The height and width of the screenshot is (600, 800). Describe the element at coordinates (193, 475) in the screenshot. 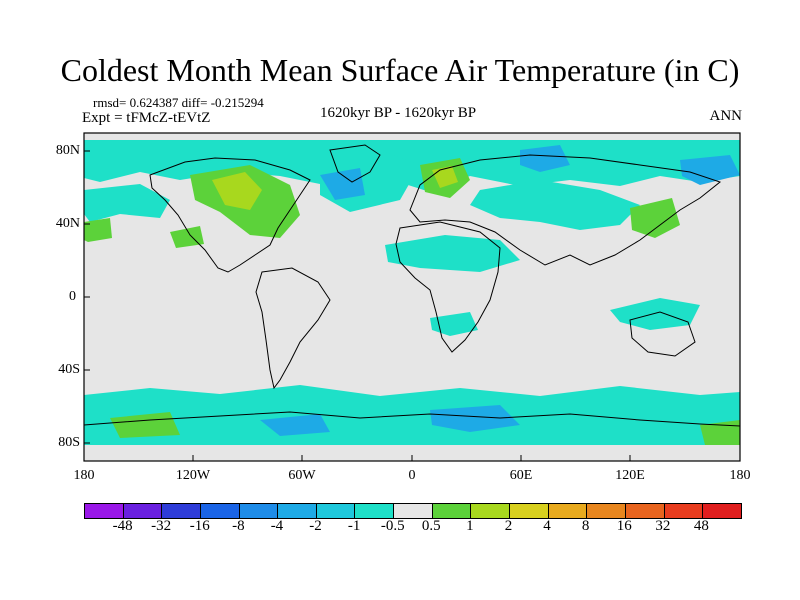

I see `lon-label: 120W` at that location.